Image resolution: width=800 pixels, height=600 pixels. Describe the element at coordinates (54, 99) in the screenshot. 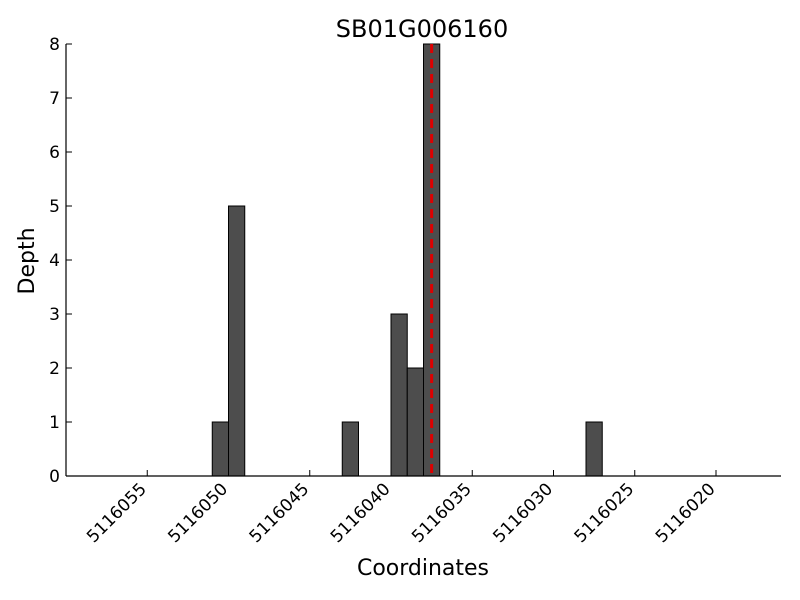

I see `y-tick-label: 7` at that location.